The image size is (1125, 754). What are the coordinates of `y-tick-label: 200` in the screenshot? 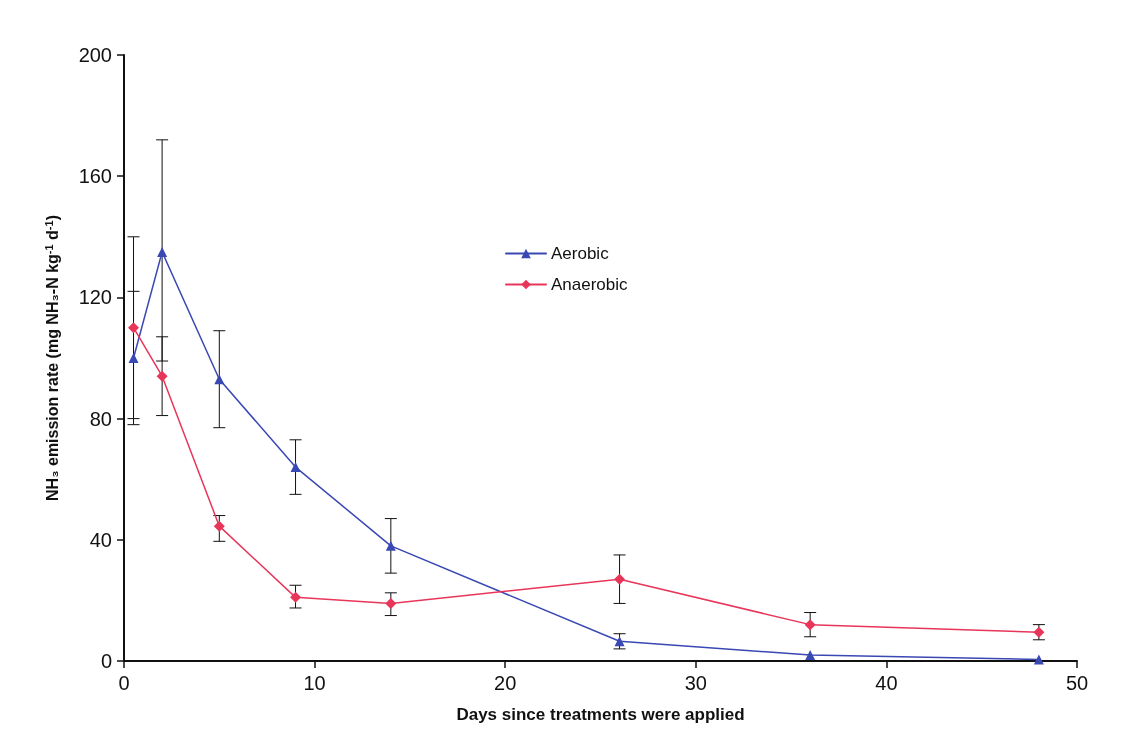 It's located at (95, 55).